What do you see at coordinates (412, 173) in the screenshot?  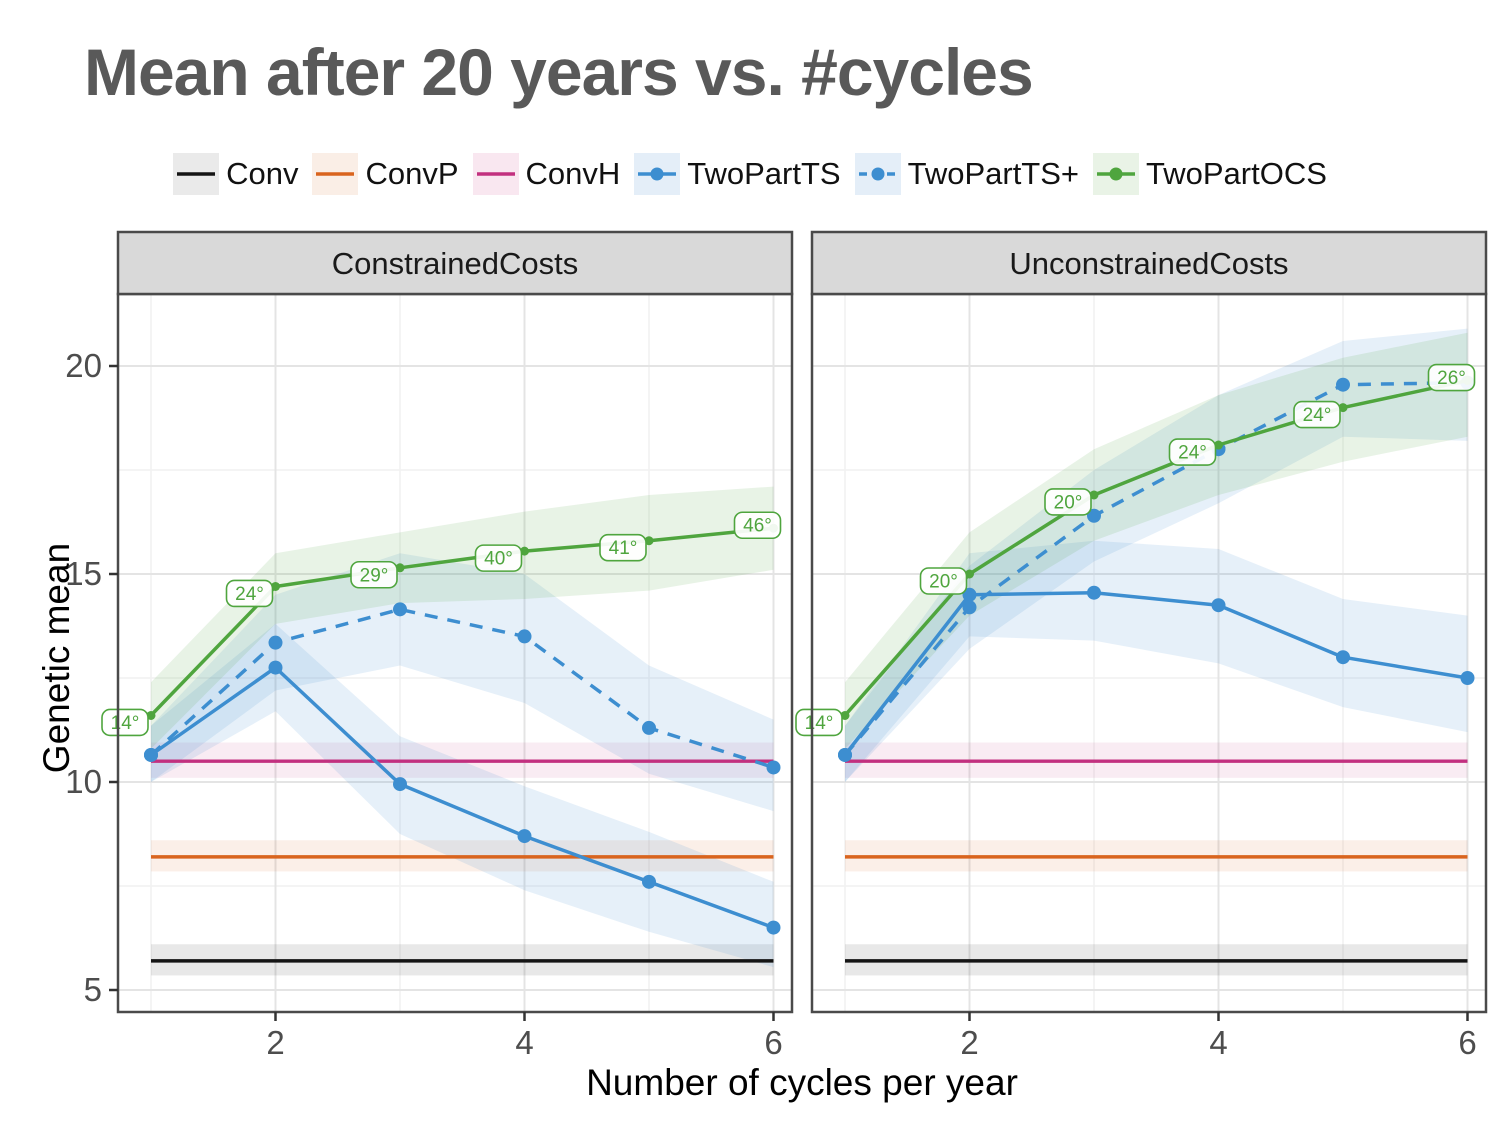 I see `legend-label: ConvP` at bounding box center [412, 173].